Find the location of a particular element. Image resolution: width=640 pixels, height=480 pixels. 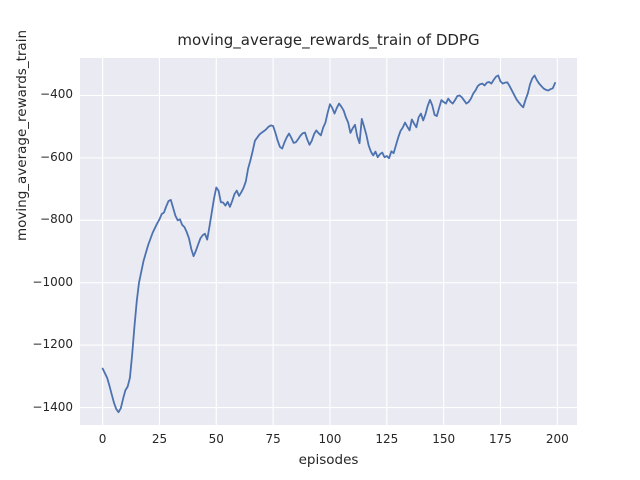

y-tick-label: −800 is located at coordinates (56, 219).